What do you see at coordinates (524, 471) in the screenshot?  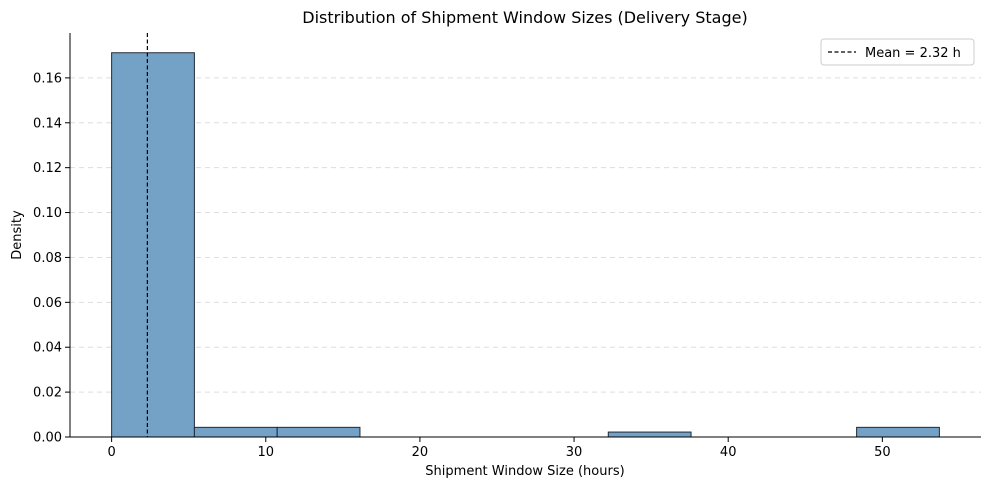 I see `x-axis-title: Shipment Window Size (hours)` at bounding box center [524, 471].